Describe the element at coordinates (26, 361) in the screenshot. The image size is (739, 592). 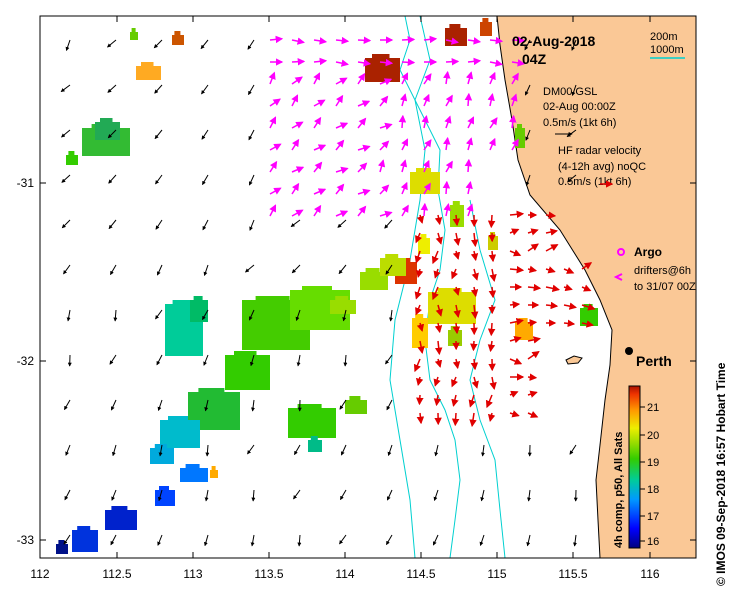
I see `y-tick-label: -32` at that location.